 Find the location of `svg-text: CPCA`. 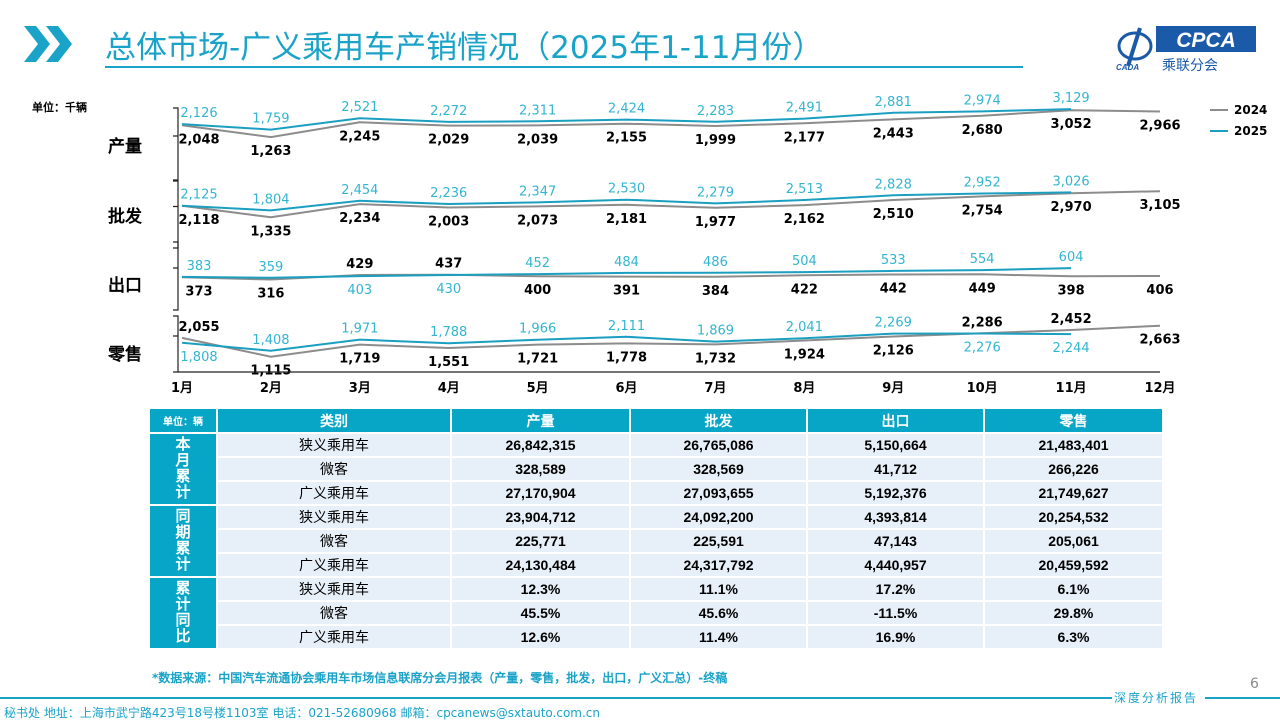

svg-text: CPCA is located at coordinates (1206, 40).